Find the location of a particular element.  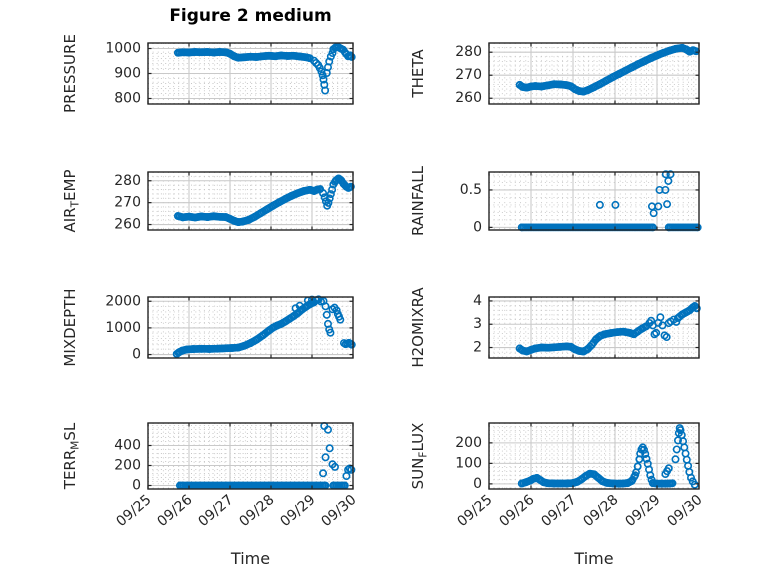

y-tick-label: 900 is located at coordinates (127, 74).